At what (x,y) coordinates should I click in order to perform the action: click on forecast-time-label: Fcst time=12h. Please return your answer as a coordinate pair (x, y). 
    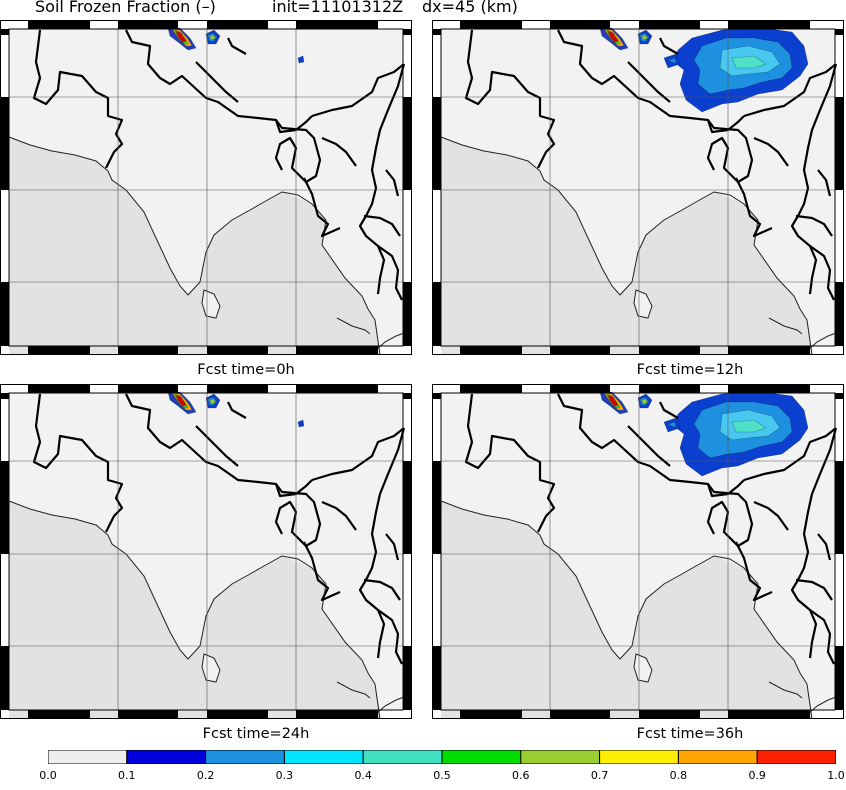
    Looking at the image, I should click on (690, 370).